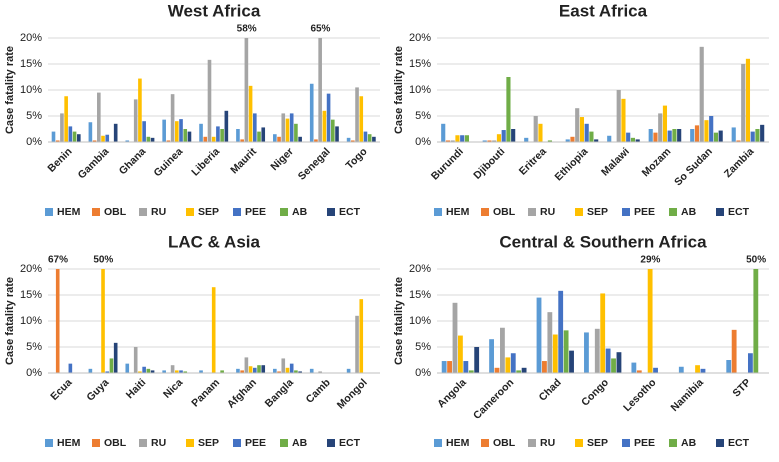 This screenshot has height=462, width=779. What do you see at coordinates (247, 29) in the screenshot?
I see `data-label: 58%` at bounding box center [247, 29].